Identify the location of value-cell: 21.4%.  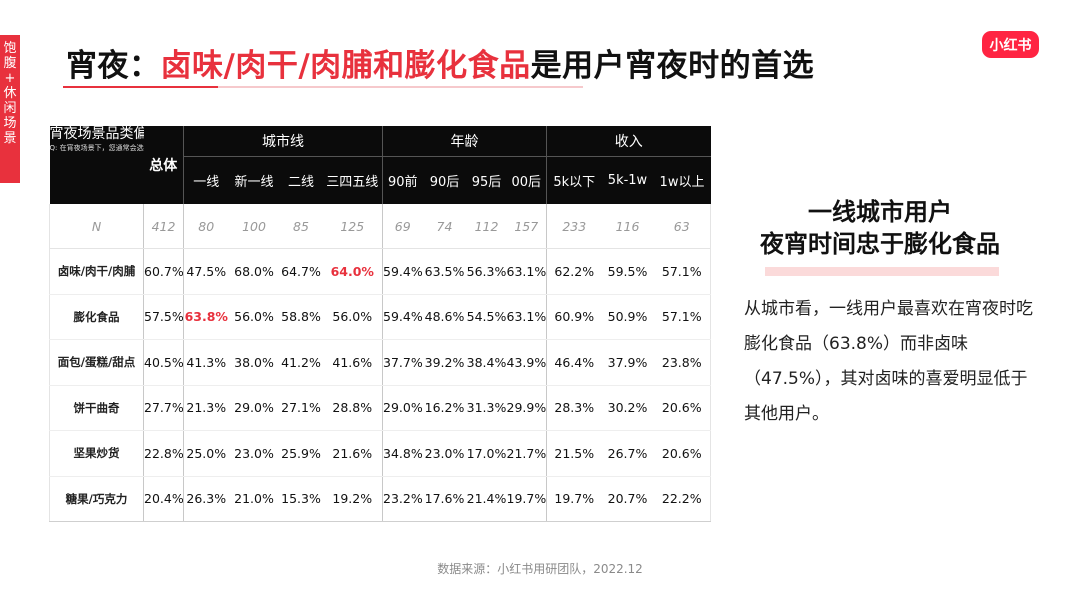
(486, 499).